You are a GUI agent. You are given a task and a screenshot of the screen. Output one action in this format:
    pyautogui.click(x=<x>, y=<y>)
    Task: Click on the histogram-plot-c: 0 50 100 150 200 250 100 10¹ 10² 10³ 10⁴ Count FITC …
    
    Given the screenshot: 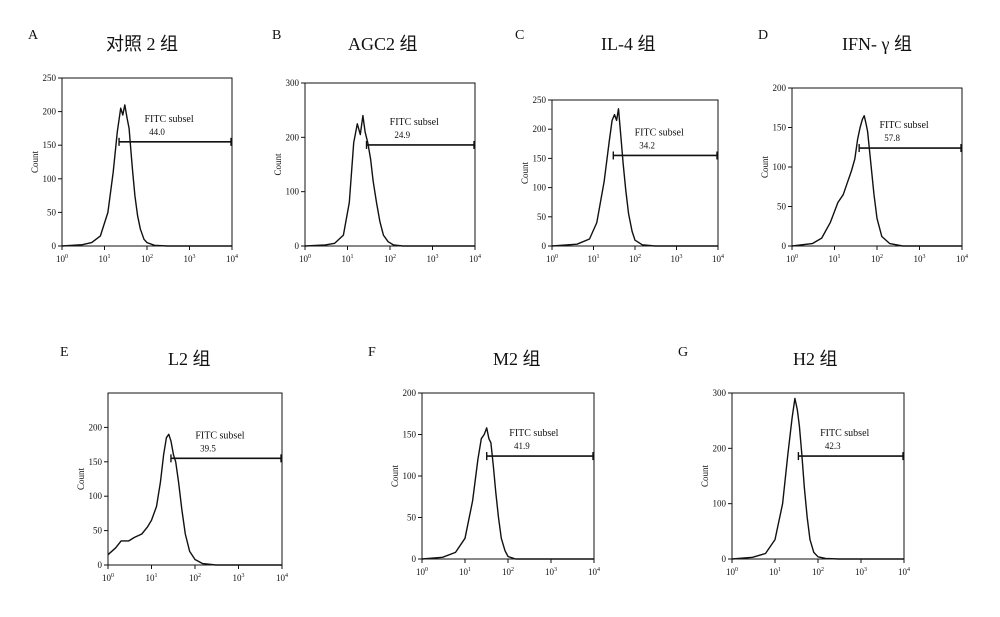 What is the action you would take?
    pyautogui.click(x=622, y=179)
    